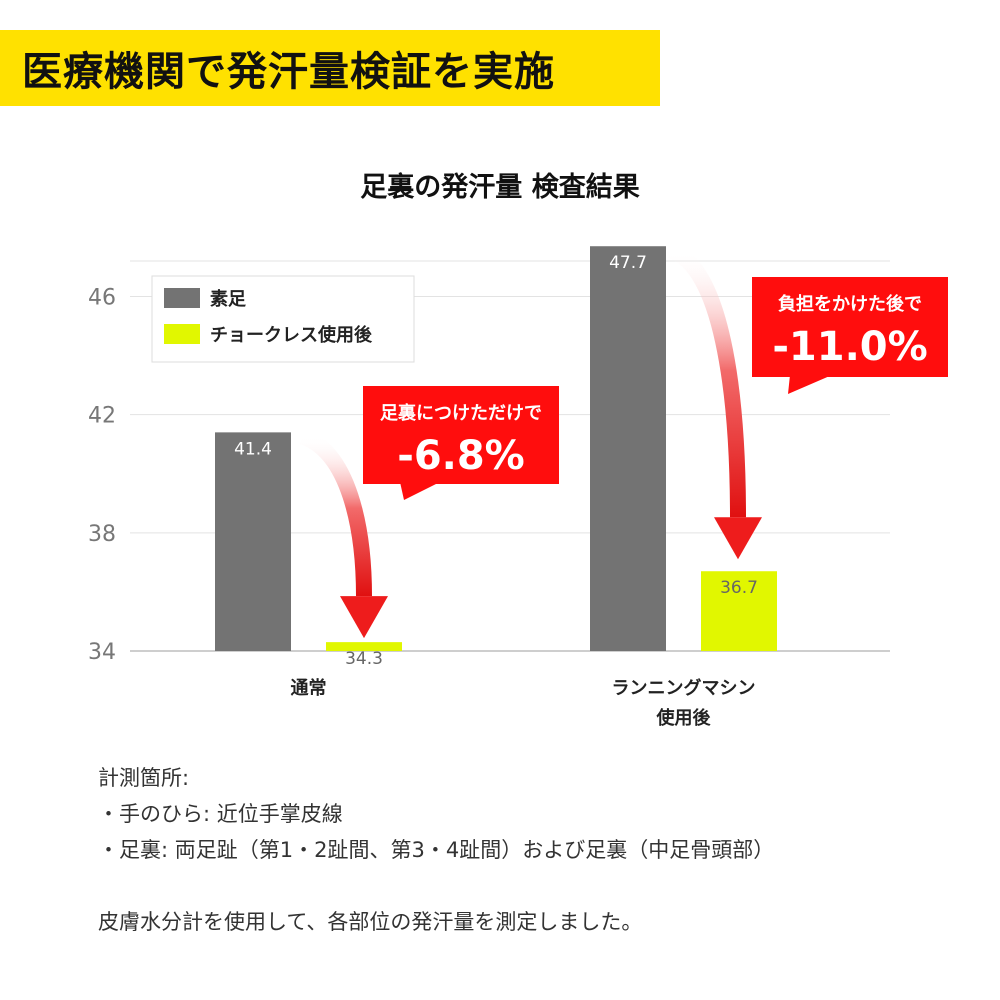 The height and width of the screenshot is (1000, 1000). What do you see at coordinates (364, 659) in the screenshot?
I see `bar-value-label: 34.3` at bounding box center [364, 659].